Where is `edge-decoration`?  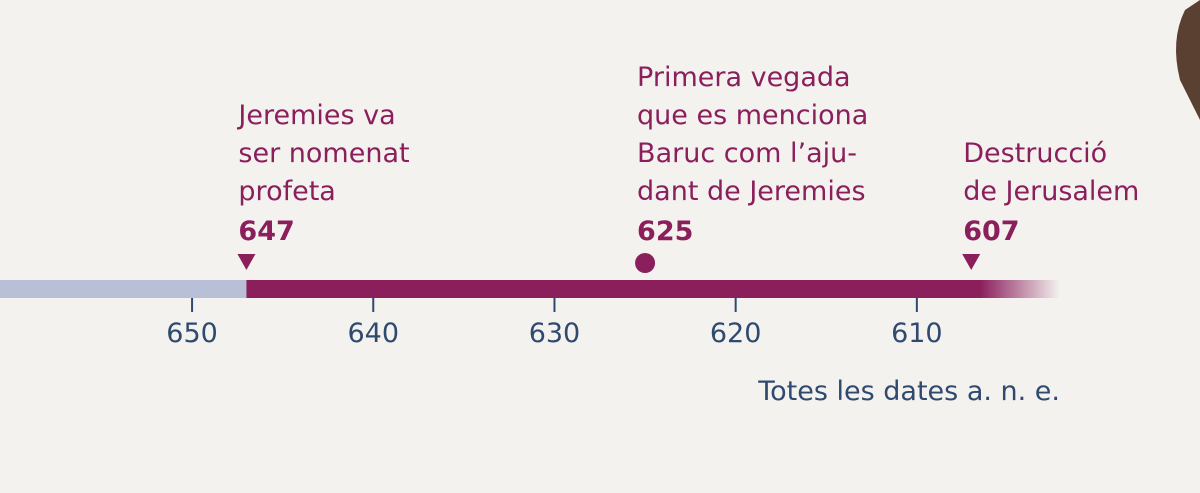
edge-decoration is located at coordinates (1188, 60).